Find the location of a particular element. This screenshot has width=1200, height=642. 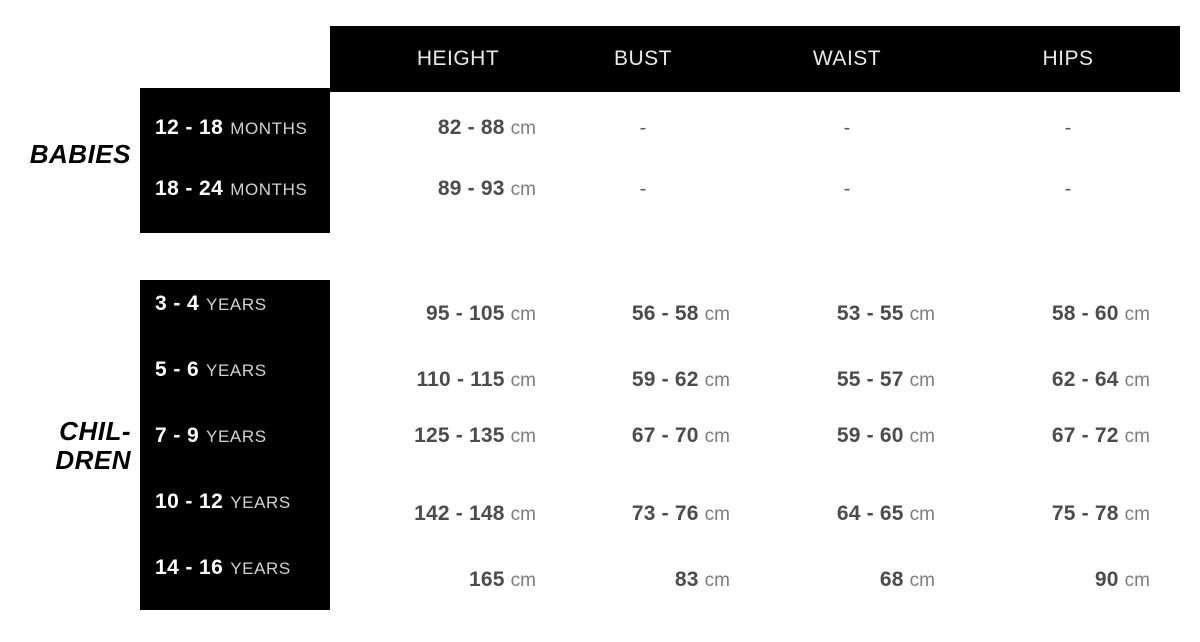

column-header-hips: HIPS is located at coordinates (1068, 58).